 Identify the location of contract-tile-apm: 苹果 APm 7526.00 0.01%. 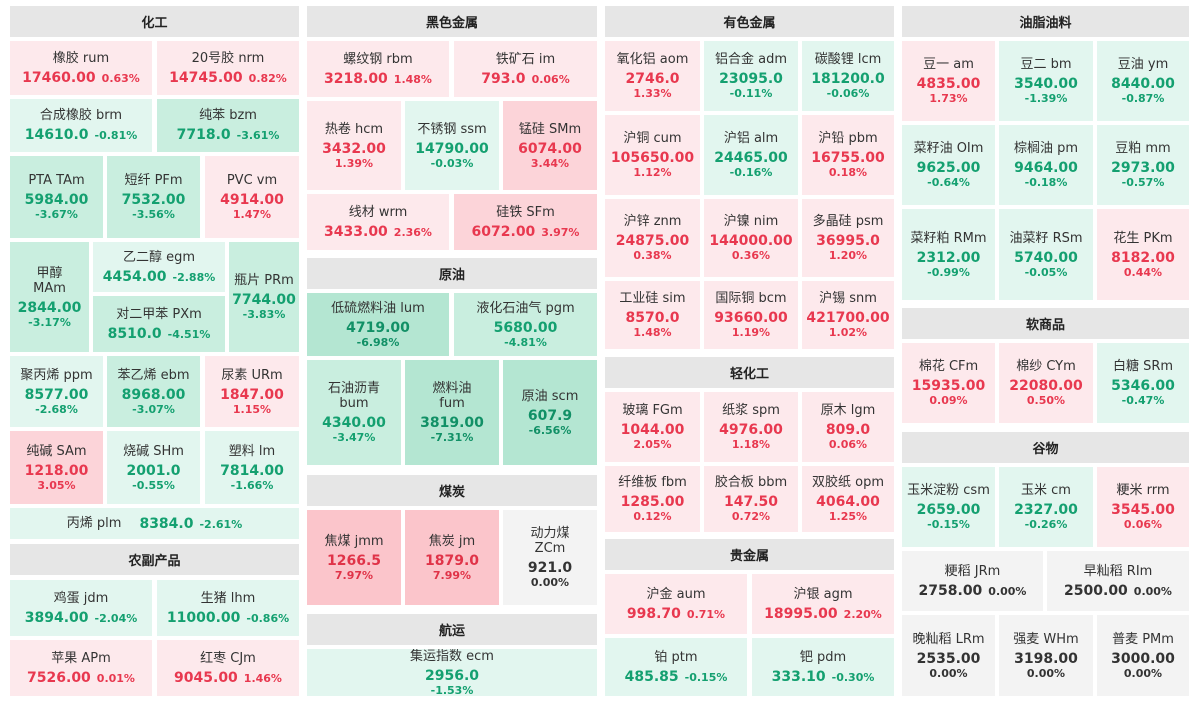
(81, 668).